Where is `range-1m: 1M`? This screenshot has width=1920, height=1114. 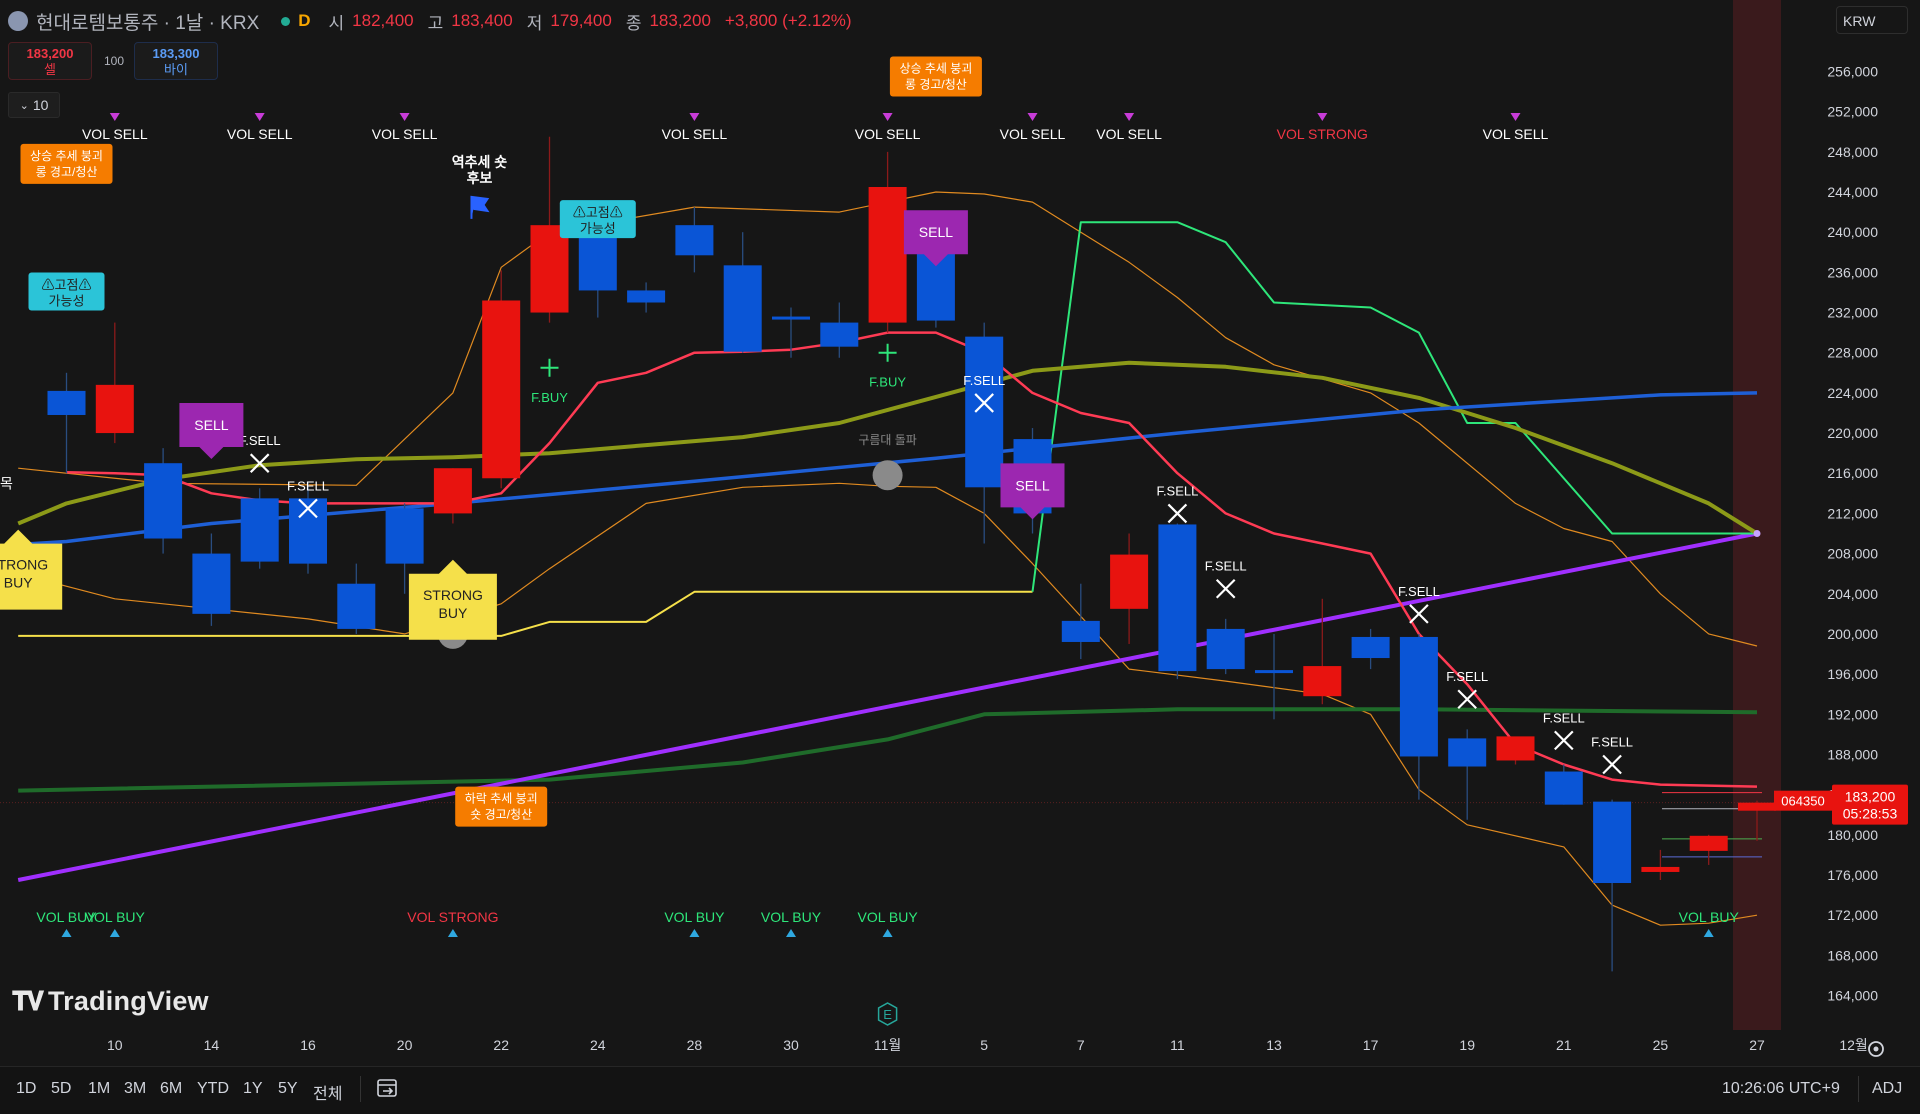
range-1m: 1M is located at coordinates (99, 1088).